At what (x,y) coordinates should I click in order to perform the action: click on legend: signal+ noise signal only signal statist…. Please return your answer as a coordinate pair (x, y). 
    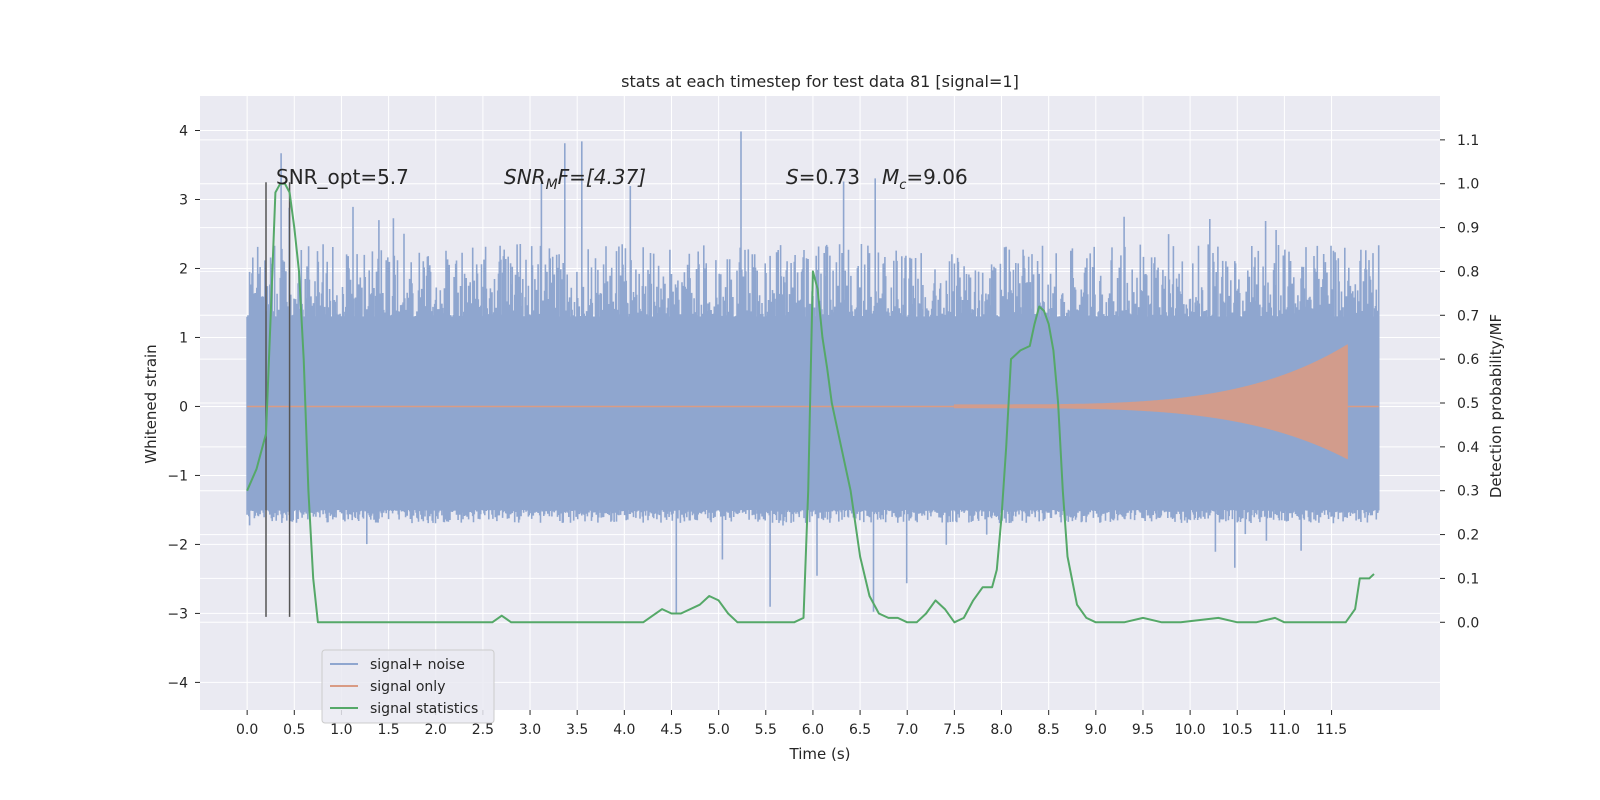
    Looking at the image, I should click on (408, 686).